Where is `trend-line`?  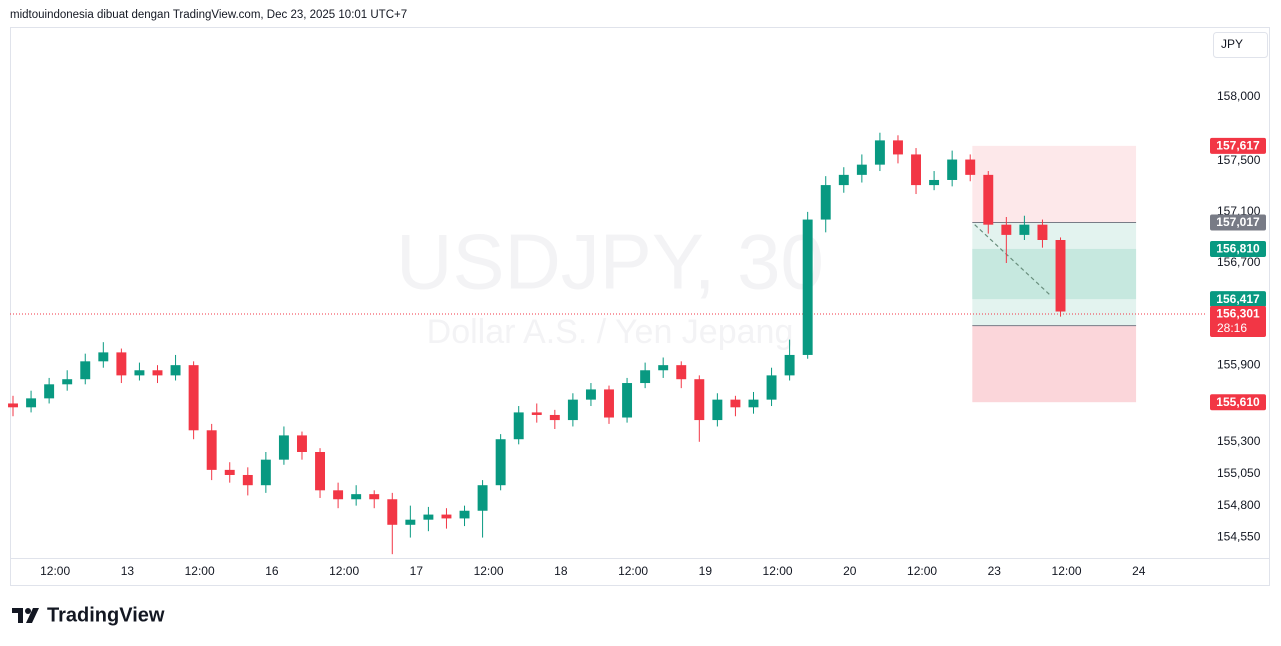 trend-line is located at coordinates (1012, 260).